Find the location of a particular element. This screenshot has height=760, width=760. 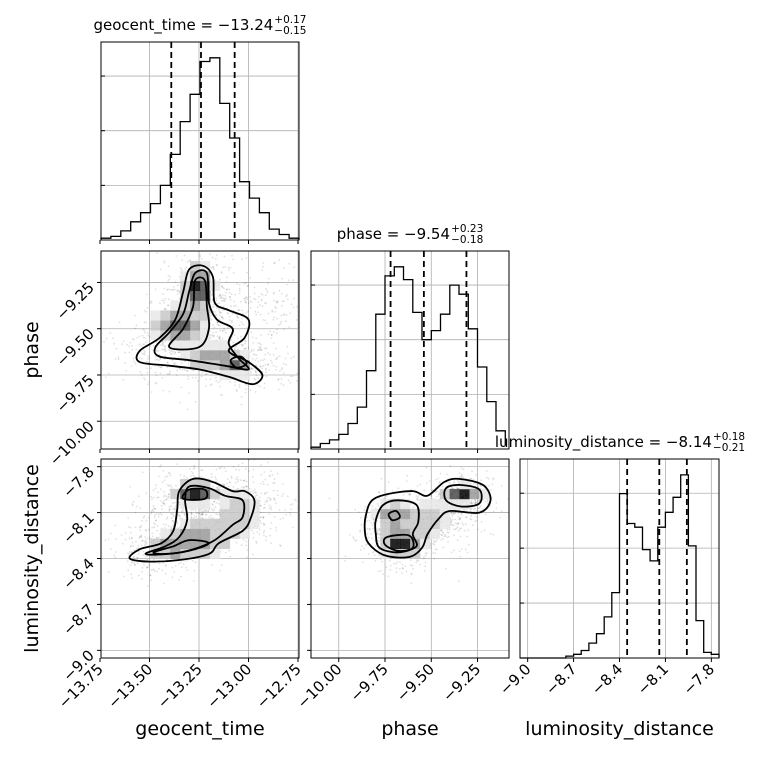

contour-line is located at coordinates (238, 362).